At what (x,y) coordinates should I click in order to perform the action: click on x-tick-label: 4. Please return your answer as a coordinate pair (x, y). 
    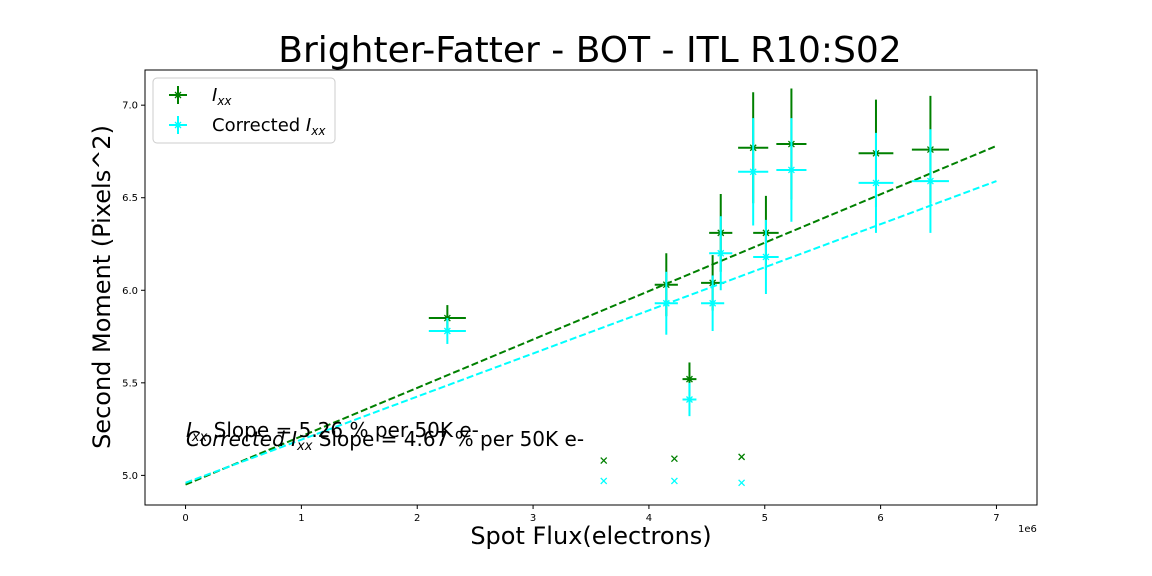
    Looking at the image, I should click on (649, 518).